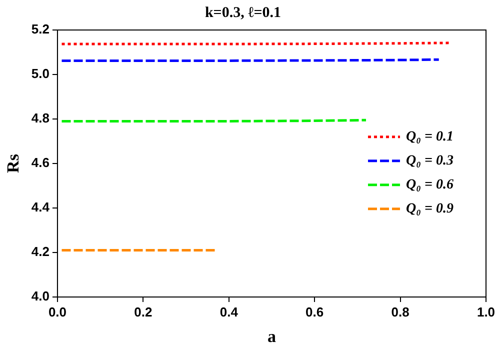 The image size is (500, 352). I want to click on y-tick-label: 4.6, so click(40, 162).